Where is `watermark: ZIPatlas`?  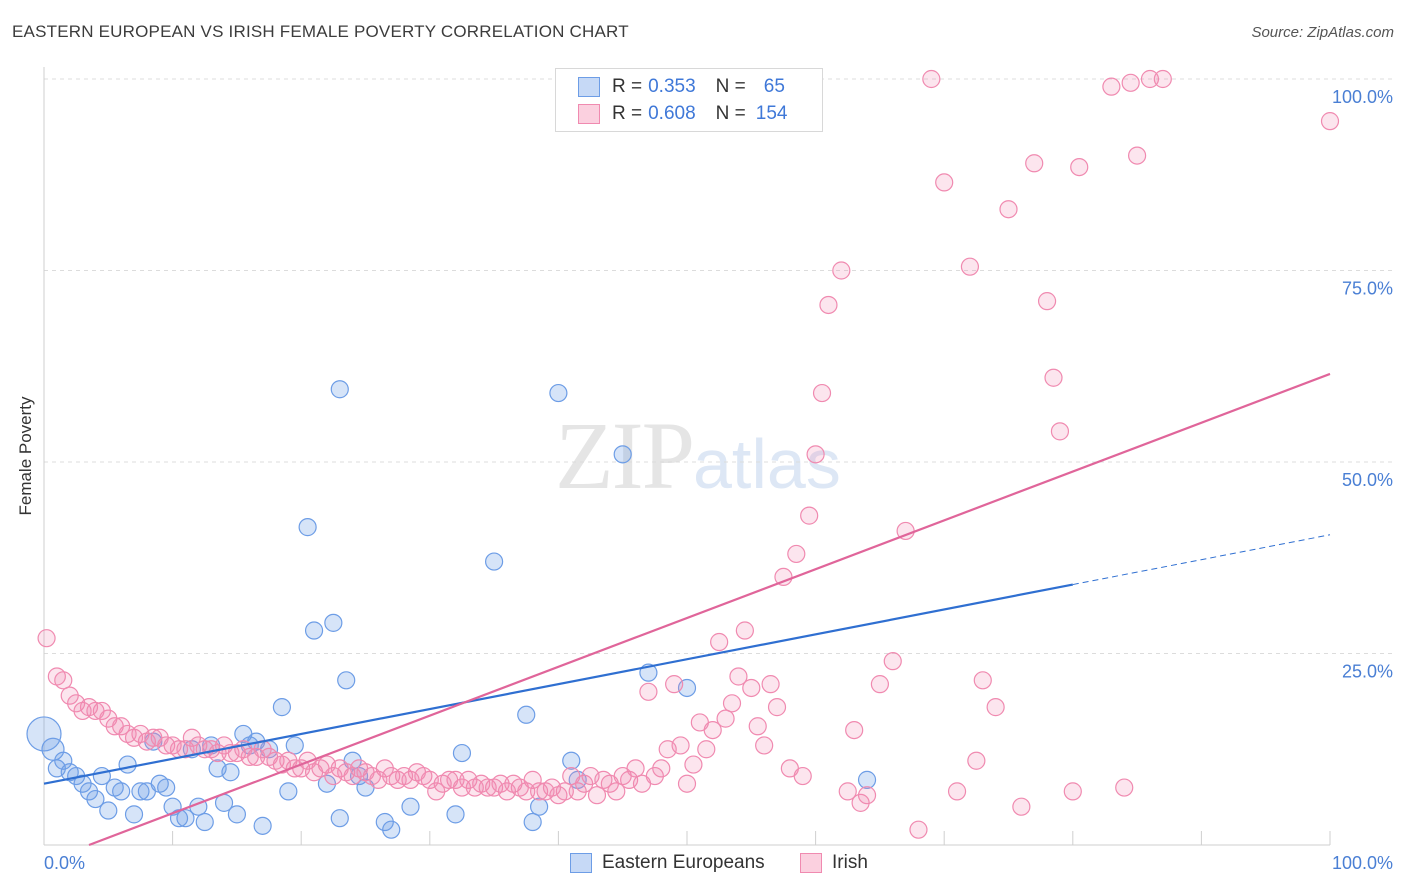 watermark: ZIPatlas is located at coordinates (698, 455).